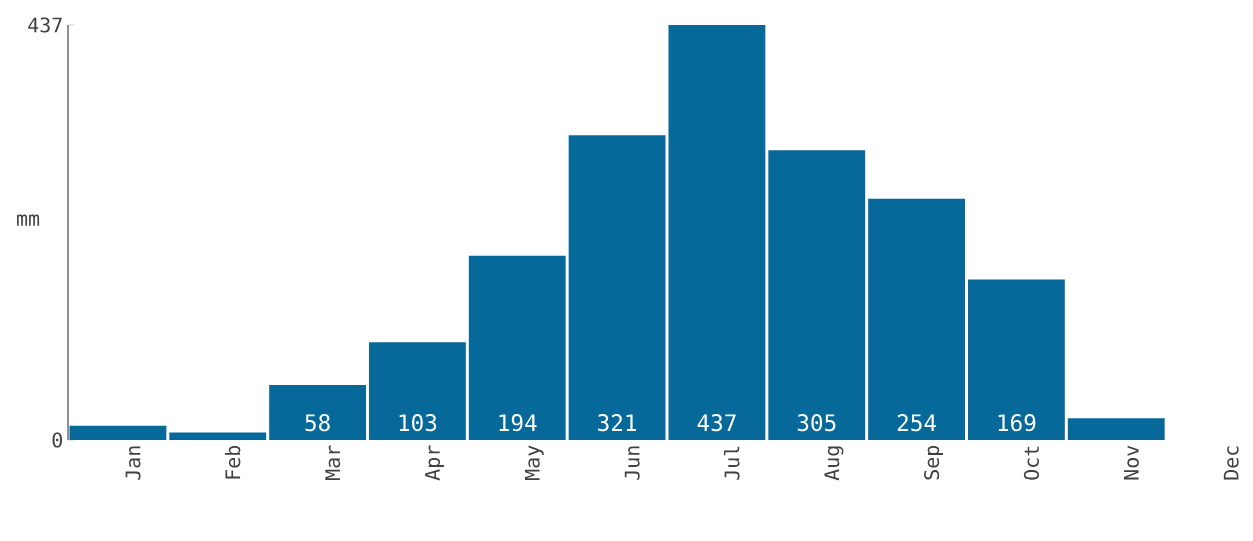  Describe the element at coordinates (1031, 463) in the screenshot. I see `x-tick-label: Oct` at that location.